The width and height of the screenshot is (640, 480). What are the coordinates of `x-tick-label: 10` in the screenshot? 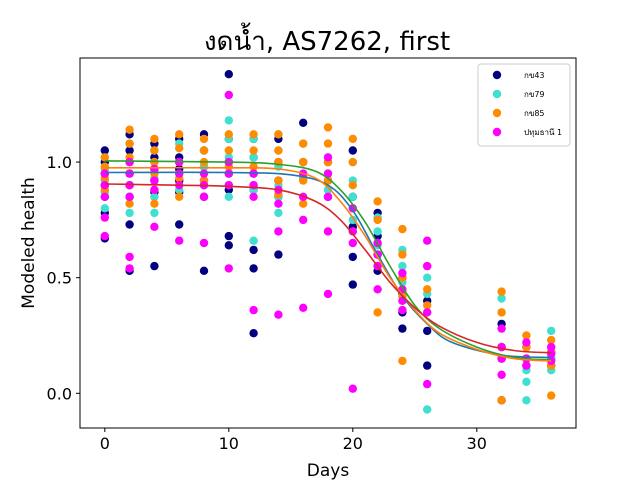 It's located at (229, 443).